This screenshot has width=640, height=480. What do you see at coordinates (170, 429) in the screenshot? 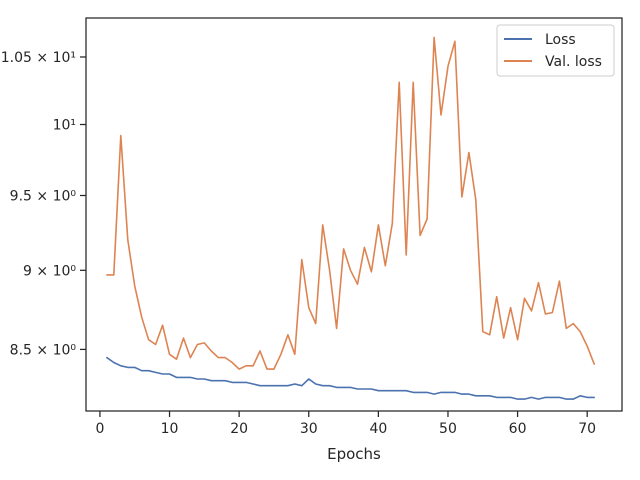
I see `x-tick-label: 10` at bounding box center [170, 429].